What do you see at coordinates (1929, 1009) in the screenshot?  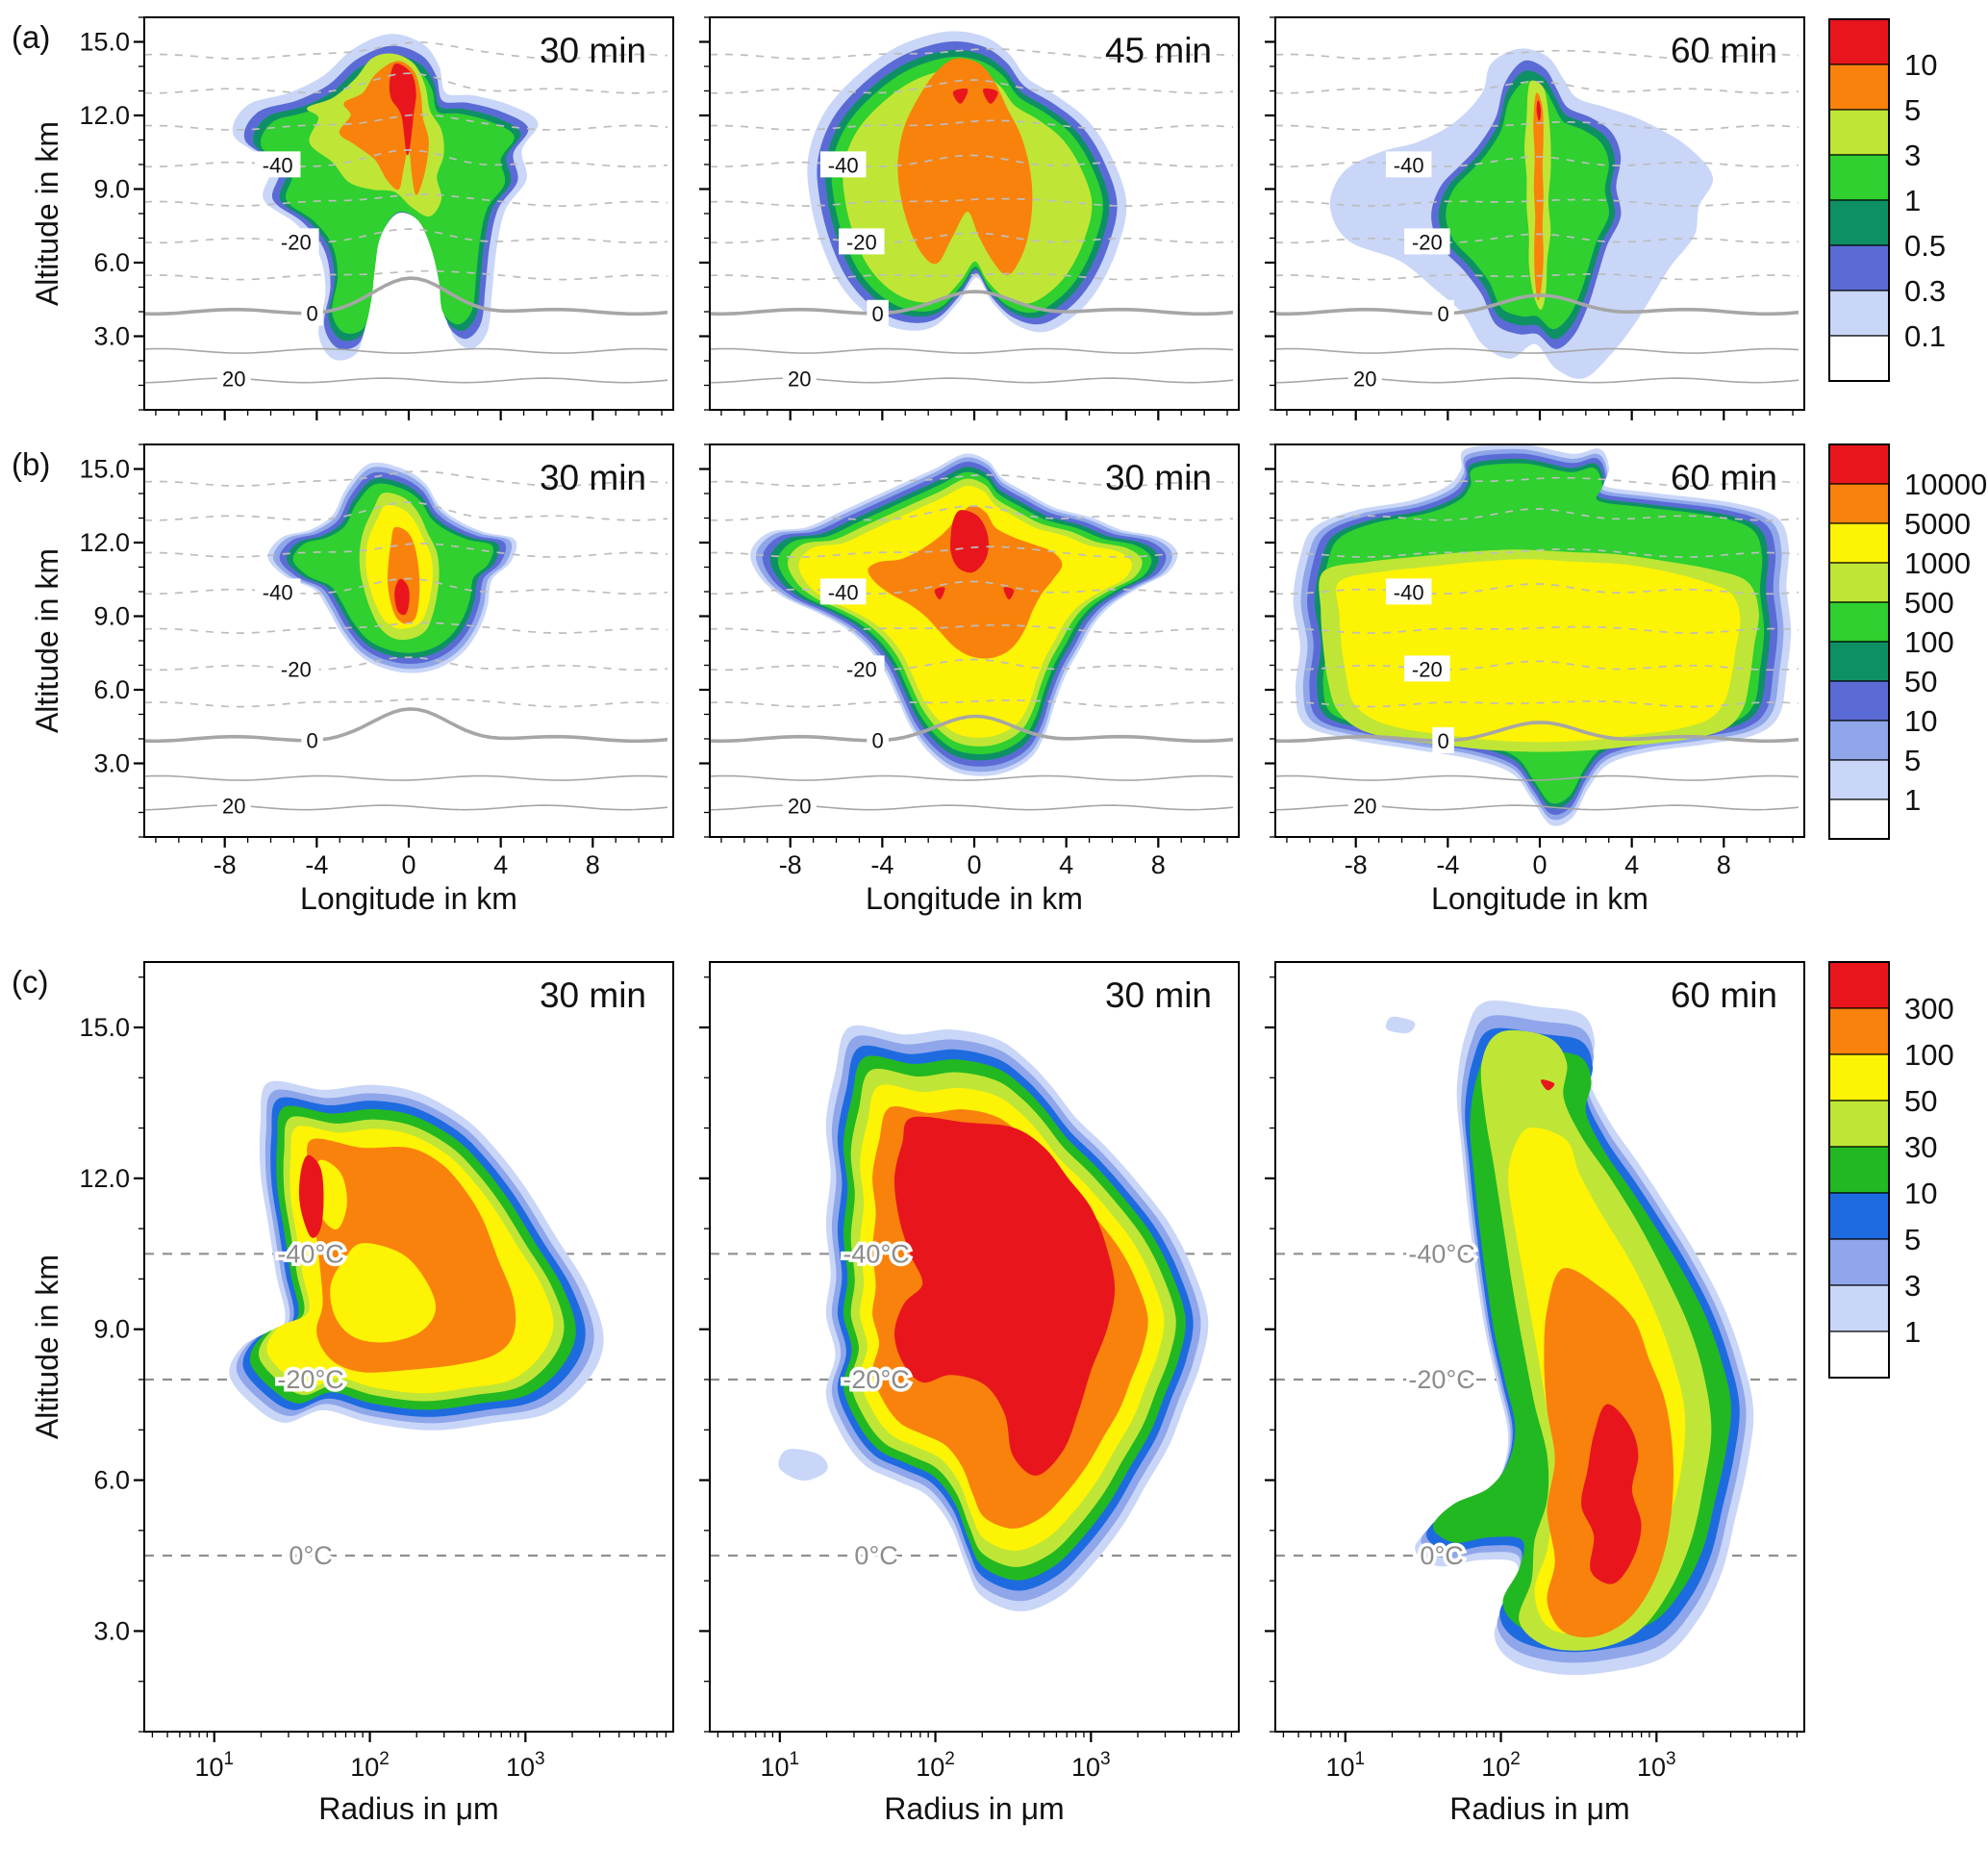 I see `colorbar-label: 300` at bounding box center [1929, 1009].